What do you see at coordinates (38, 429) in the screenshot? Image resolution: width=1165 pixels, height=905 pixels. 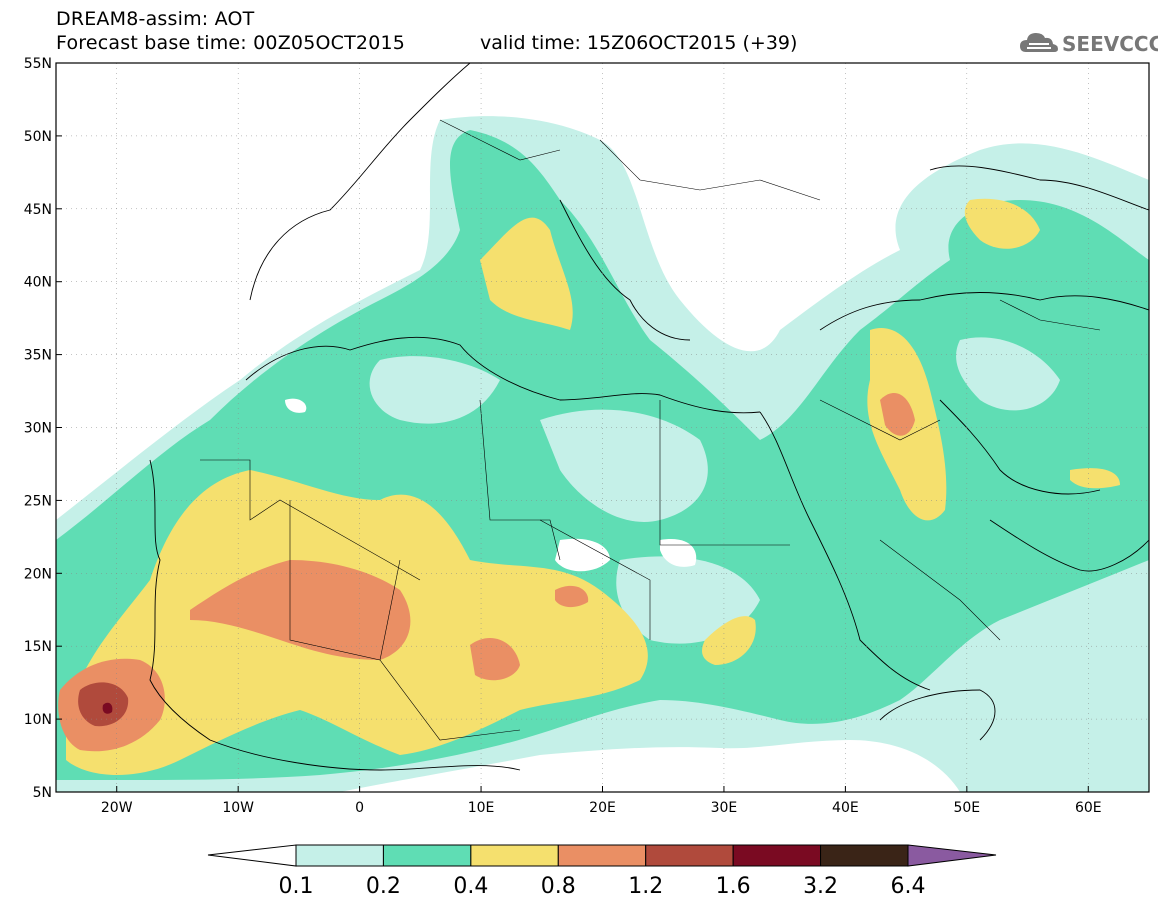 I see `lat-tick-label: 30N` at bounding box center [38, 429].